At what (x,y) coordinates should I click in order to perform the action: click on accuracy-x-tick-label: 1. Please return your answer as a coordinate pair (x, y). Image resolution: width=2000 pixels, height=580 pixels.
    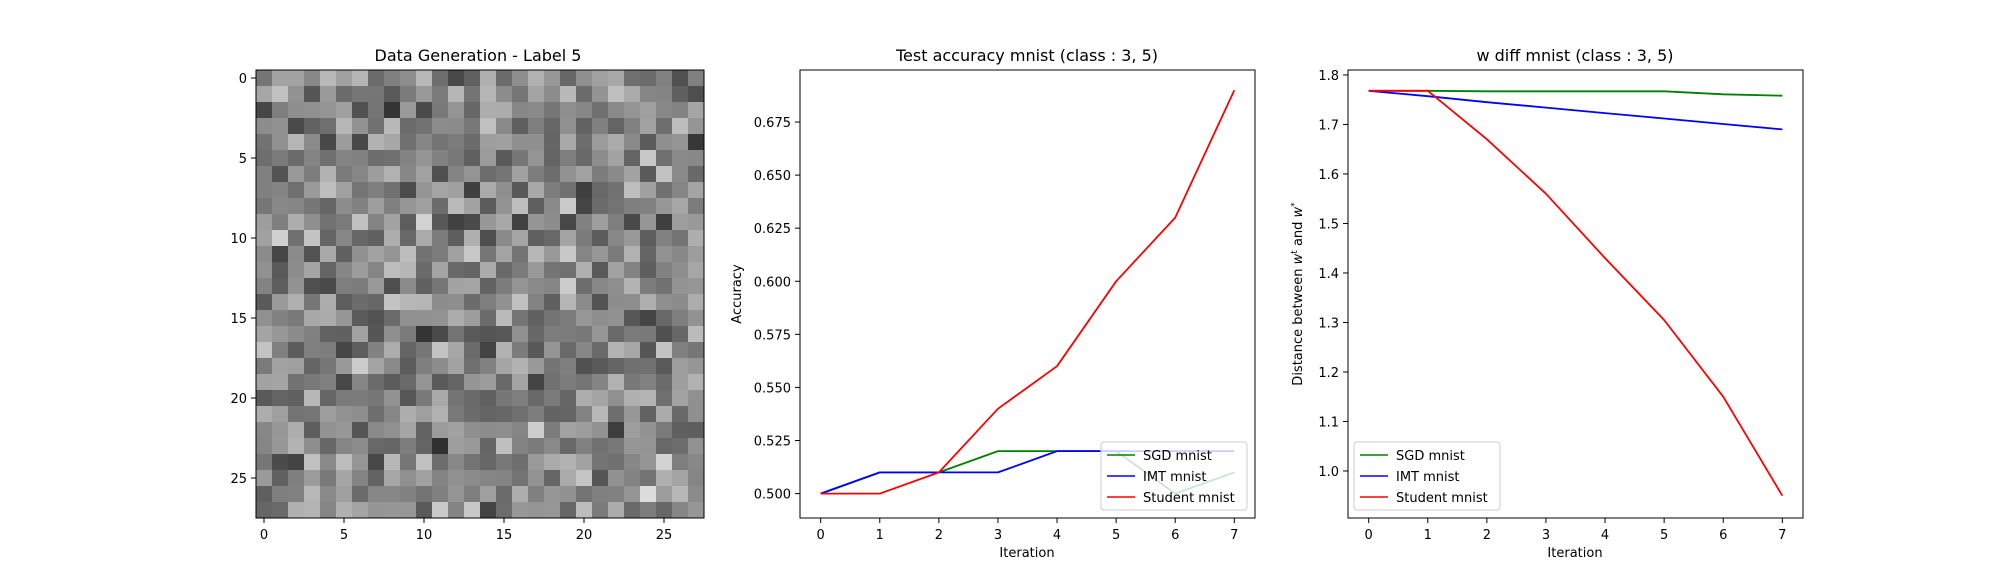
    Looking at the image, I should click on (880, 535).